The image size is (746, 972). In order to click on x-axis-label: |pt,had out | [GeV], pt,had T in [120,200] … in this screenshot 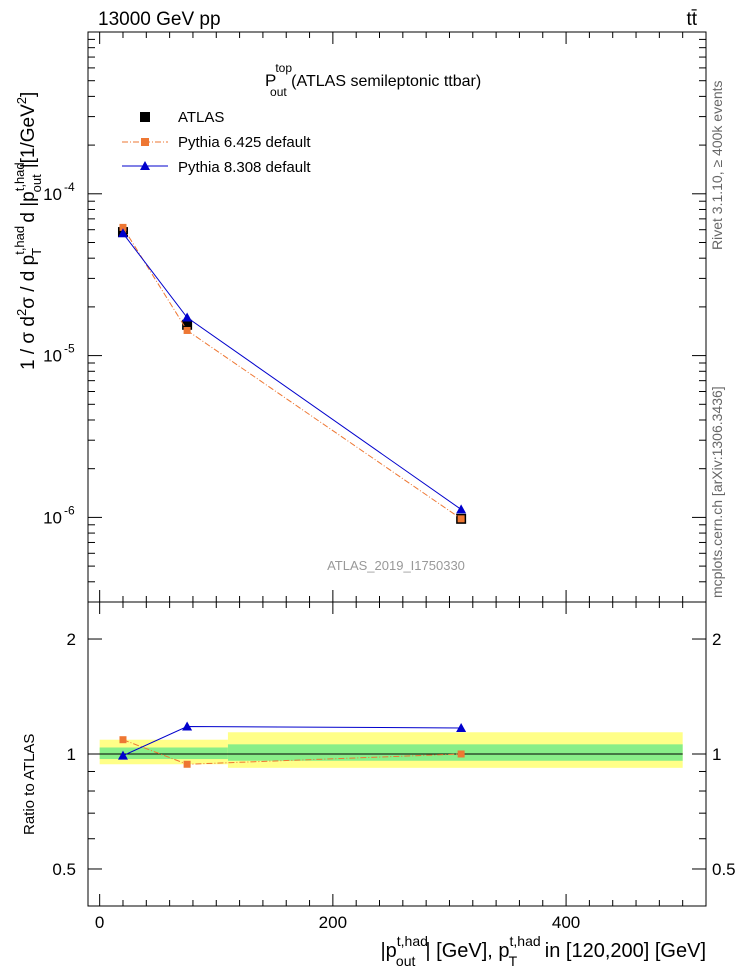, I will do `click(543, 951)`.